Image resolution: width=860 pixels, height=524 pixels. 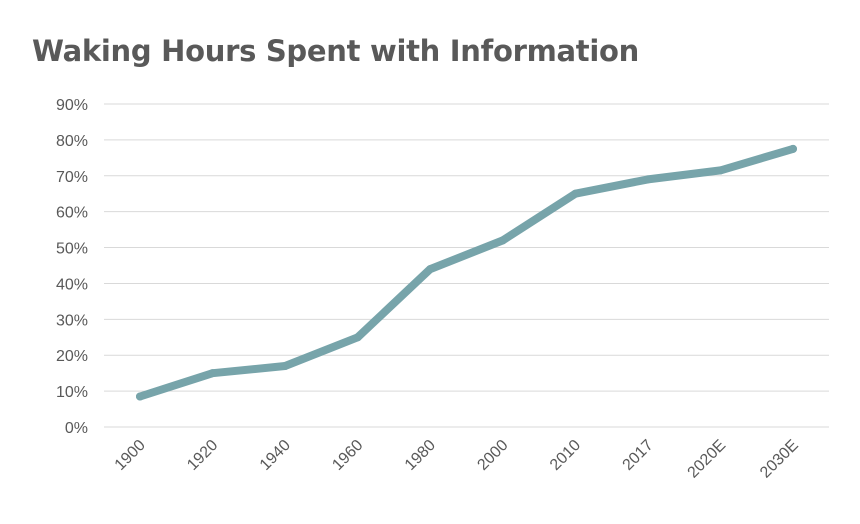 What do you see at coordinates (707, 459) in the screenshot?
I see `x-tick-label: 2020E` at bounding box center [707, 459].